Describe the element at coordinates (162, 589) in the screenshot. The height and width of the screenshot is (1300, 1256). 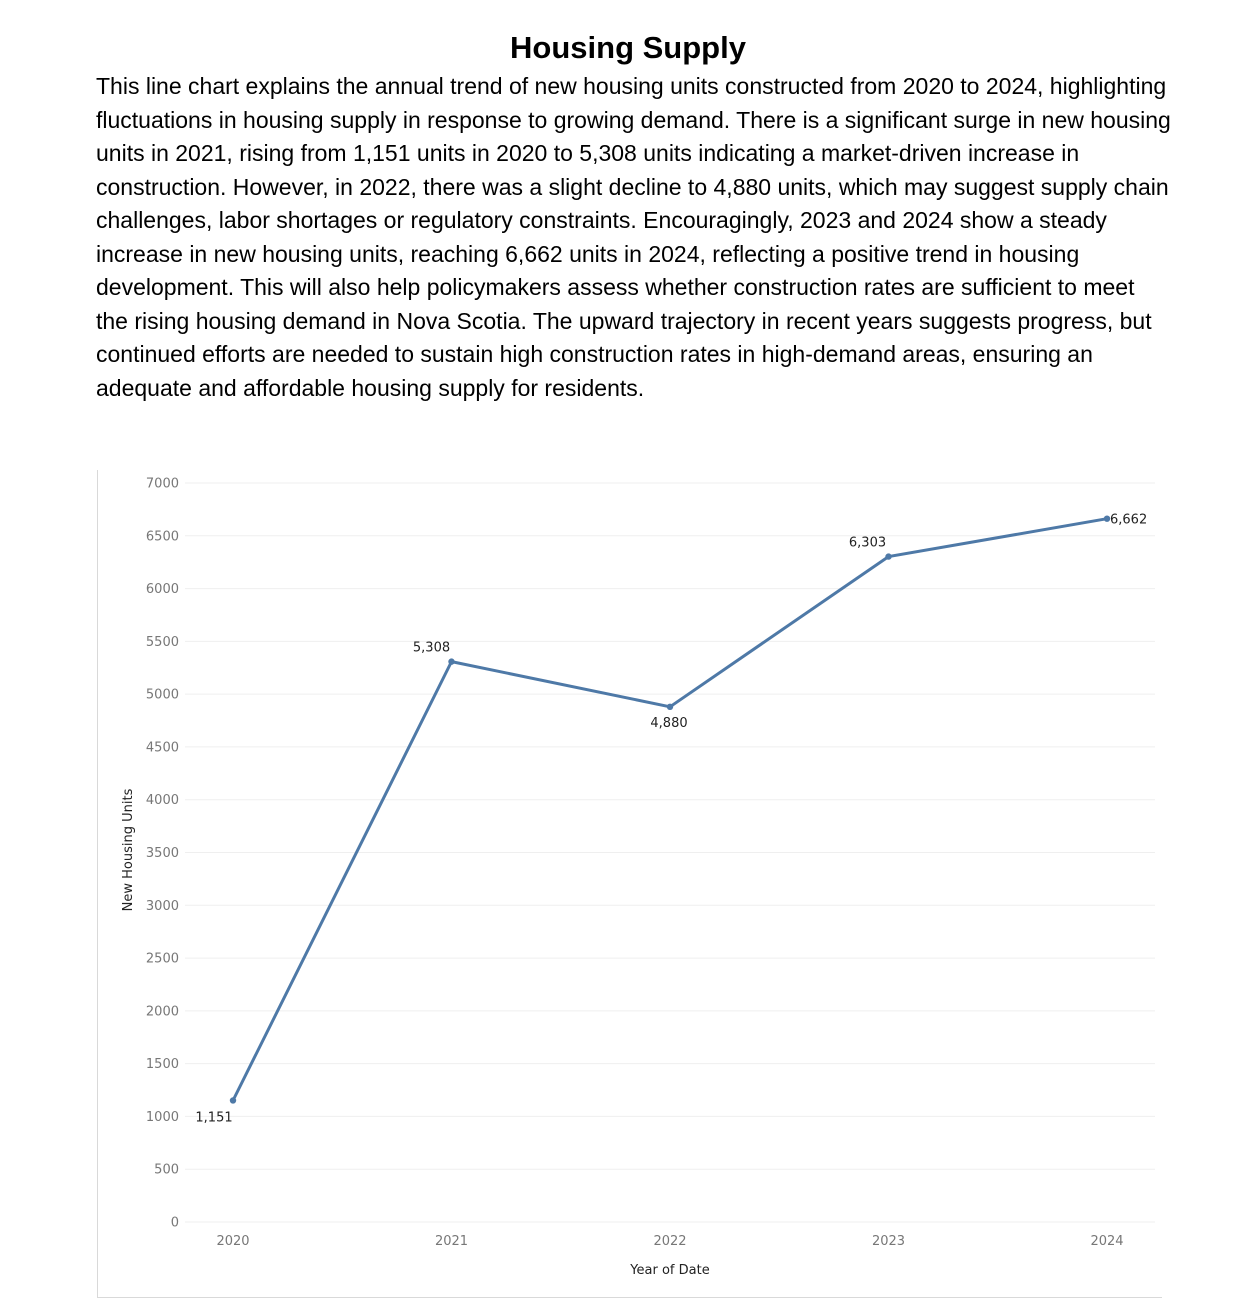
I see `y-tick-label: 6000` at that location.